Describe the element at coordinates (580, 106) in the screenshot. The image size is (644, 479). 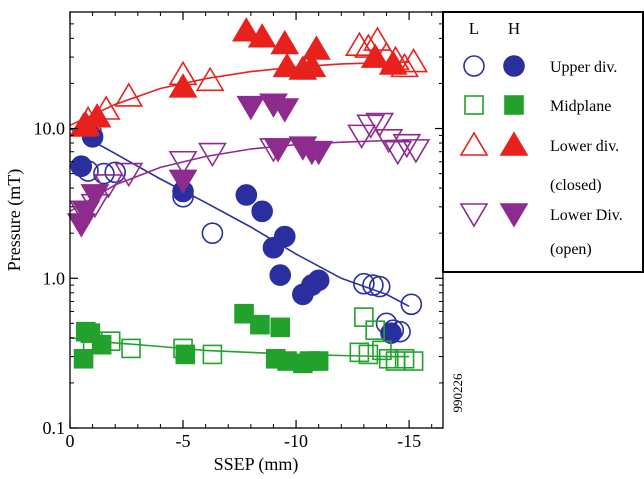
I see `legend-label-midplane: Midplane` at that location.